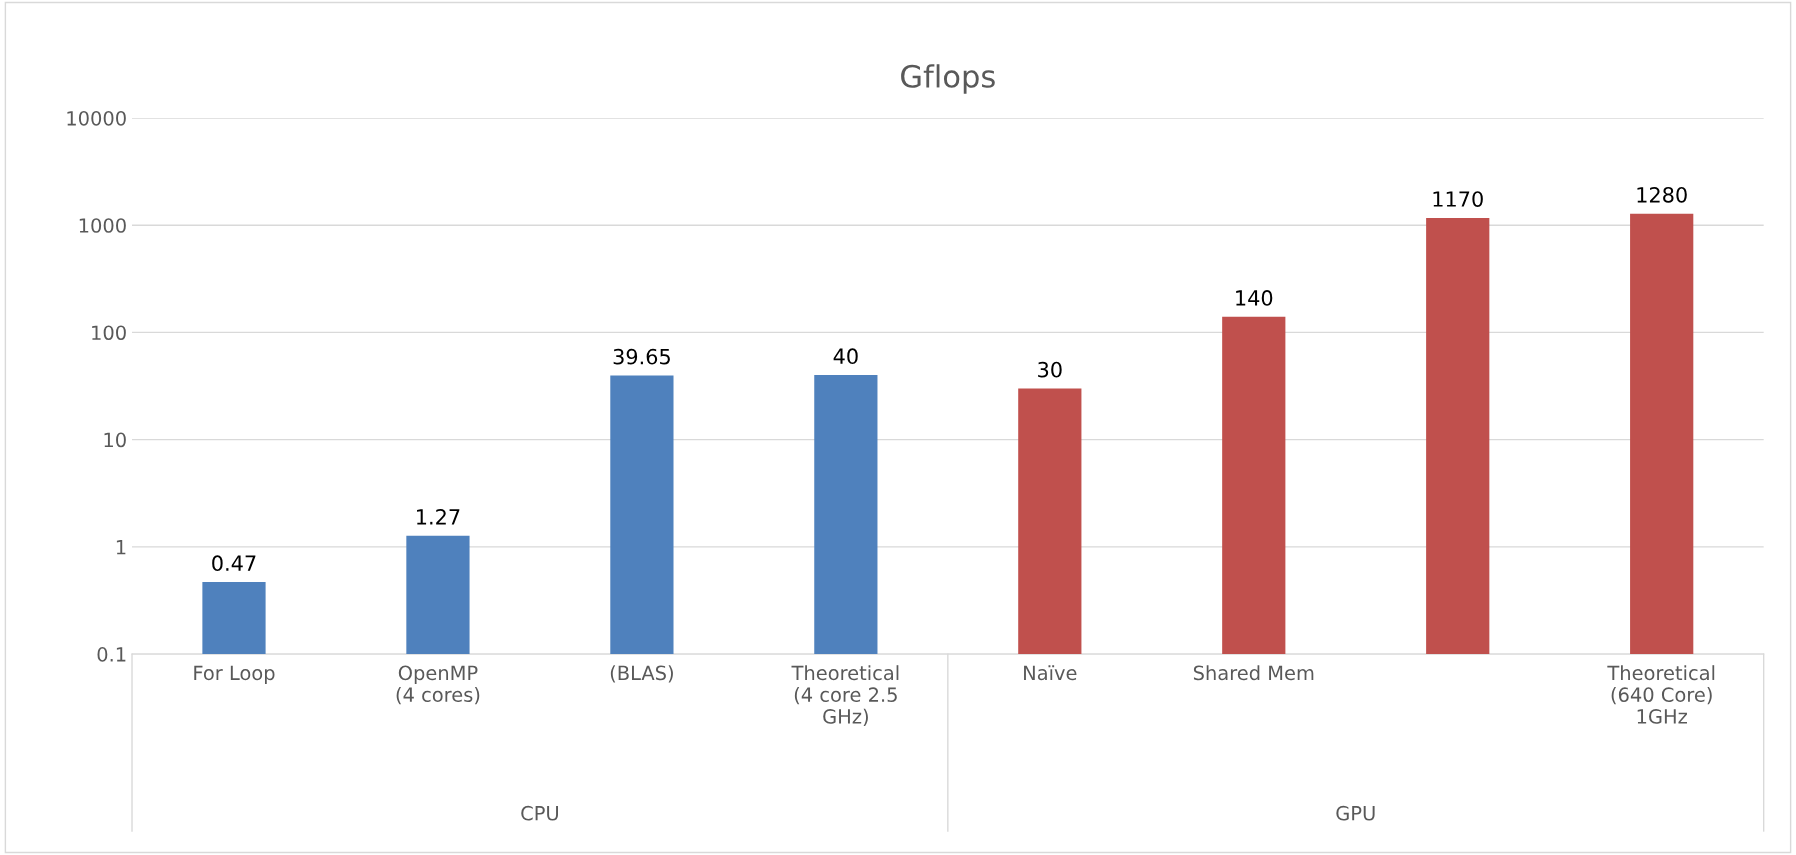 The image size is (1796, 855). I want to click on x-tick-label: Theoretical (4 core 2.5 GHz), so click(845, 696).